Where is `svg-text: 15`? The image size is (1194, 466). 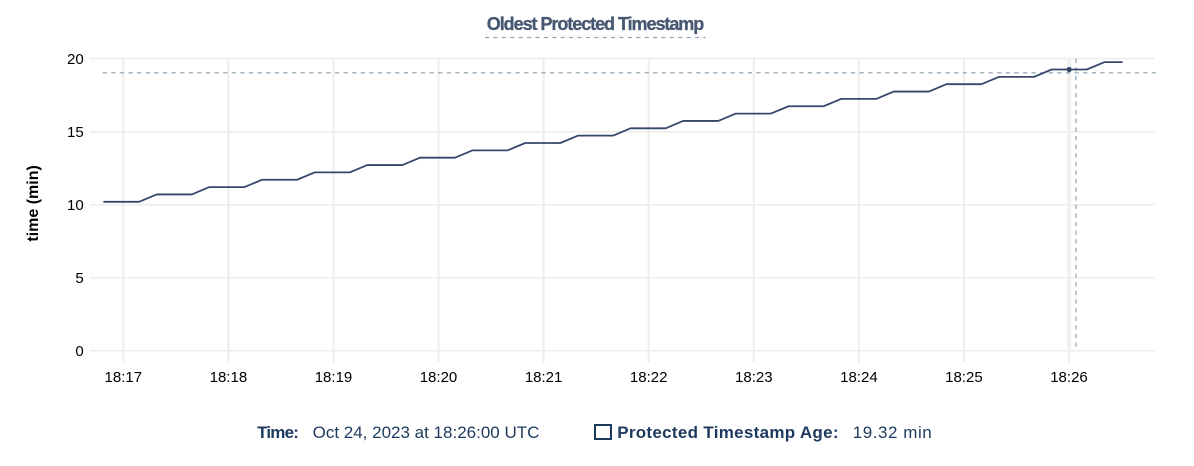
svg-text: 15 is located at coordinates (75, 132).